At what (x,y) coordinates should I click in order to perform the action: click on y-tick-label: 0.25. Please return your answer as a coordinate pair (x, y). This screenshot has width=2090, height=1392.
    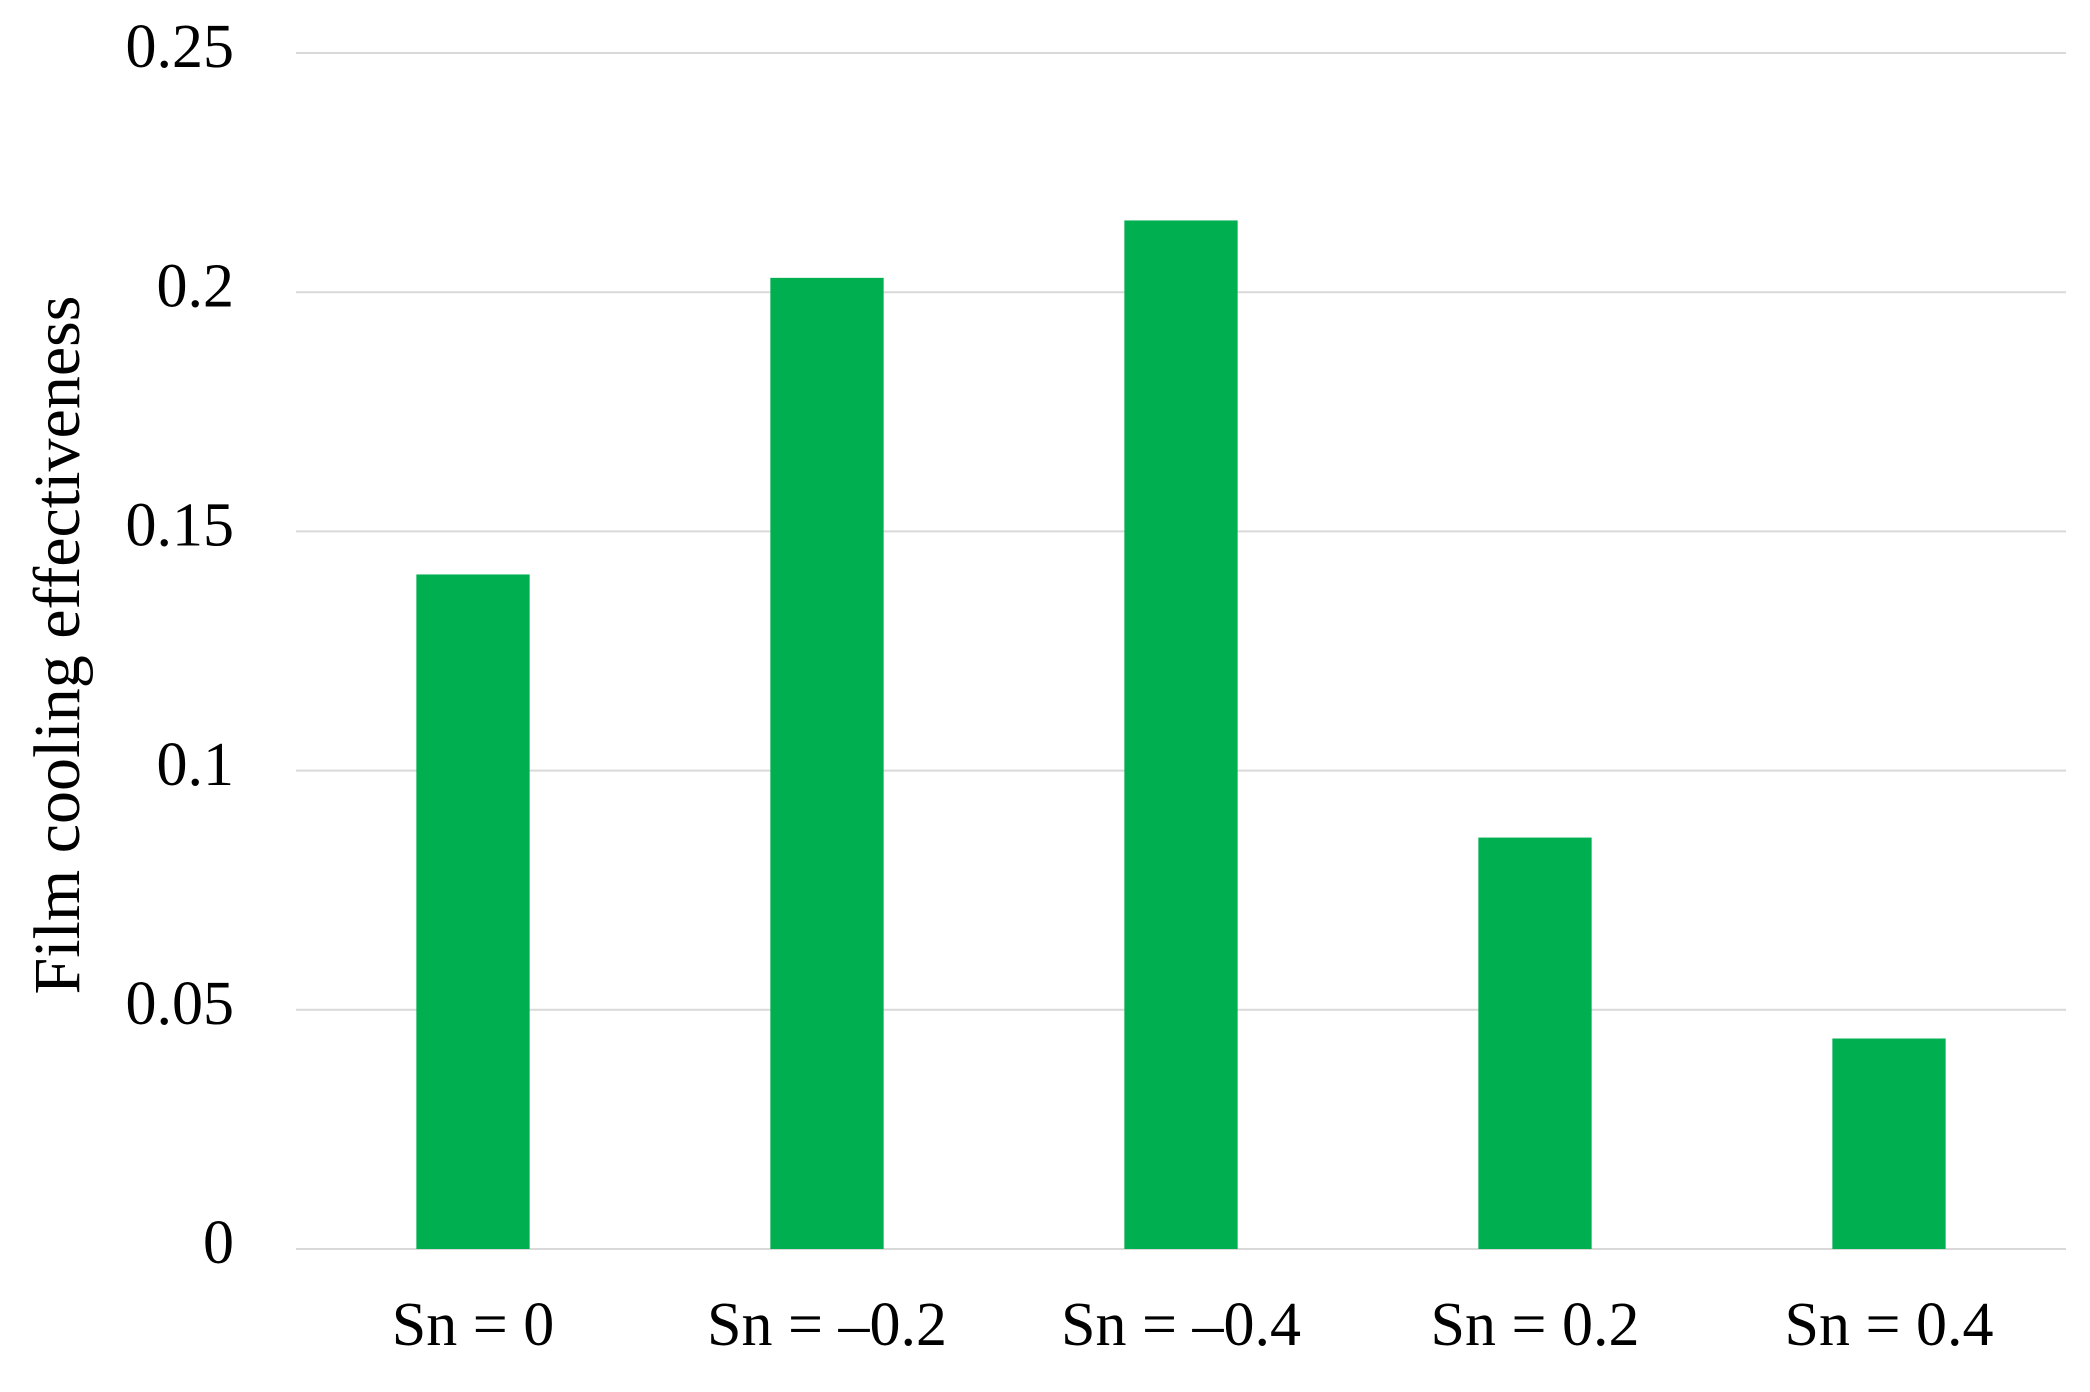
    Looking at the image, I should click on (180, 47).